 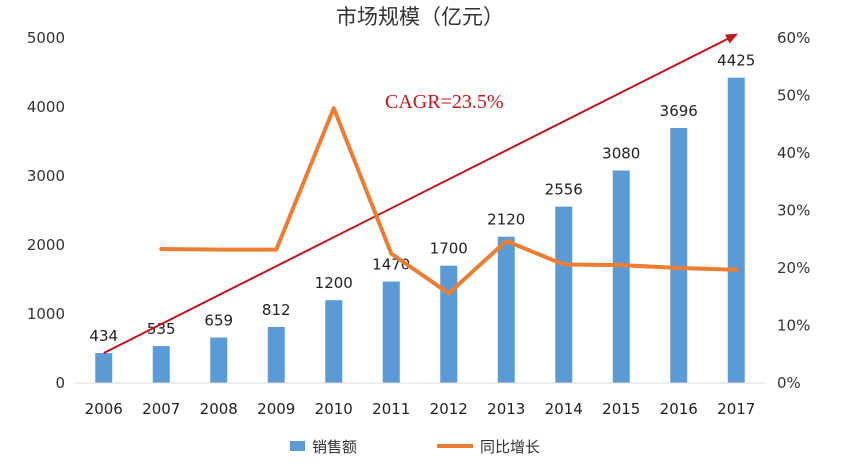 I want to click on cagr-label: CAGR=23.5%, so click(x=444, y=102).